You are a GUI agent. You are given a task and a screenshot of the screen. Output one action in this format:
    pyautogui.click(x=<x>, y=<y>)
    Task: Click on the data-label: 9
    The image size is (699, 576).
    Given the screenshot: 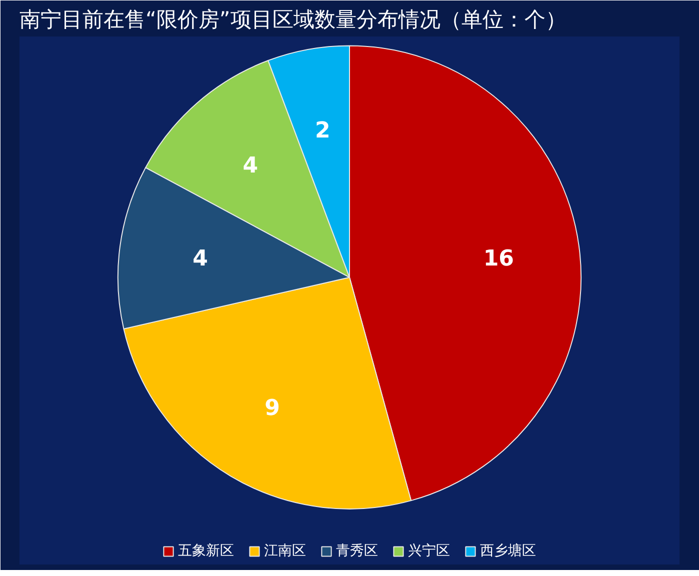 What is the action you would take?
    pyautogui.click(x=272, y=409)
    